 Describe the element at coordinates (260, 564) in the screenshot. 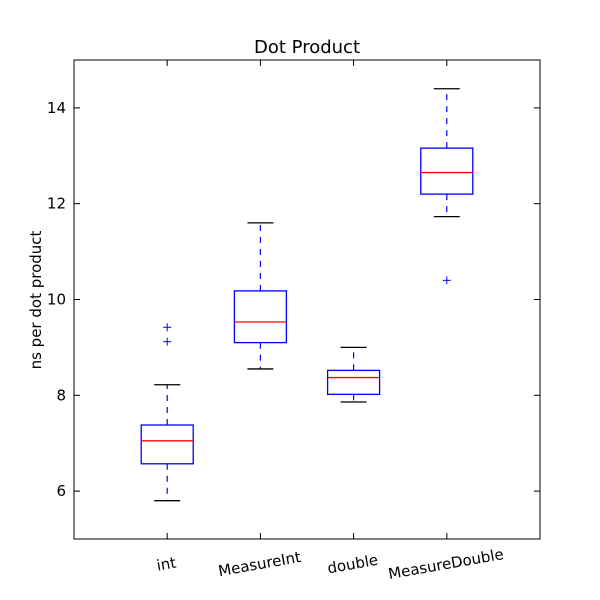

I see `x-tick-label: MeasureInt` at that location.